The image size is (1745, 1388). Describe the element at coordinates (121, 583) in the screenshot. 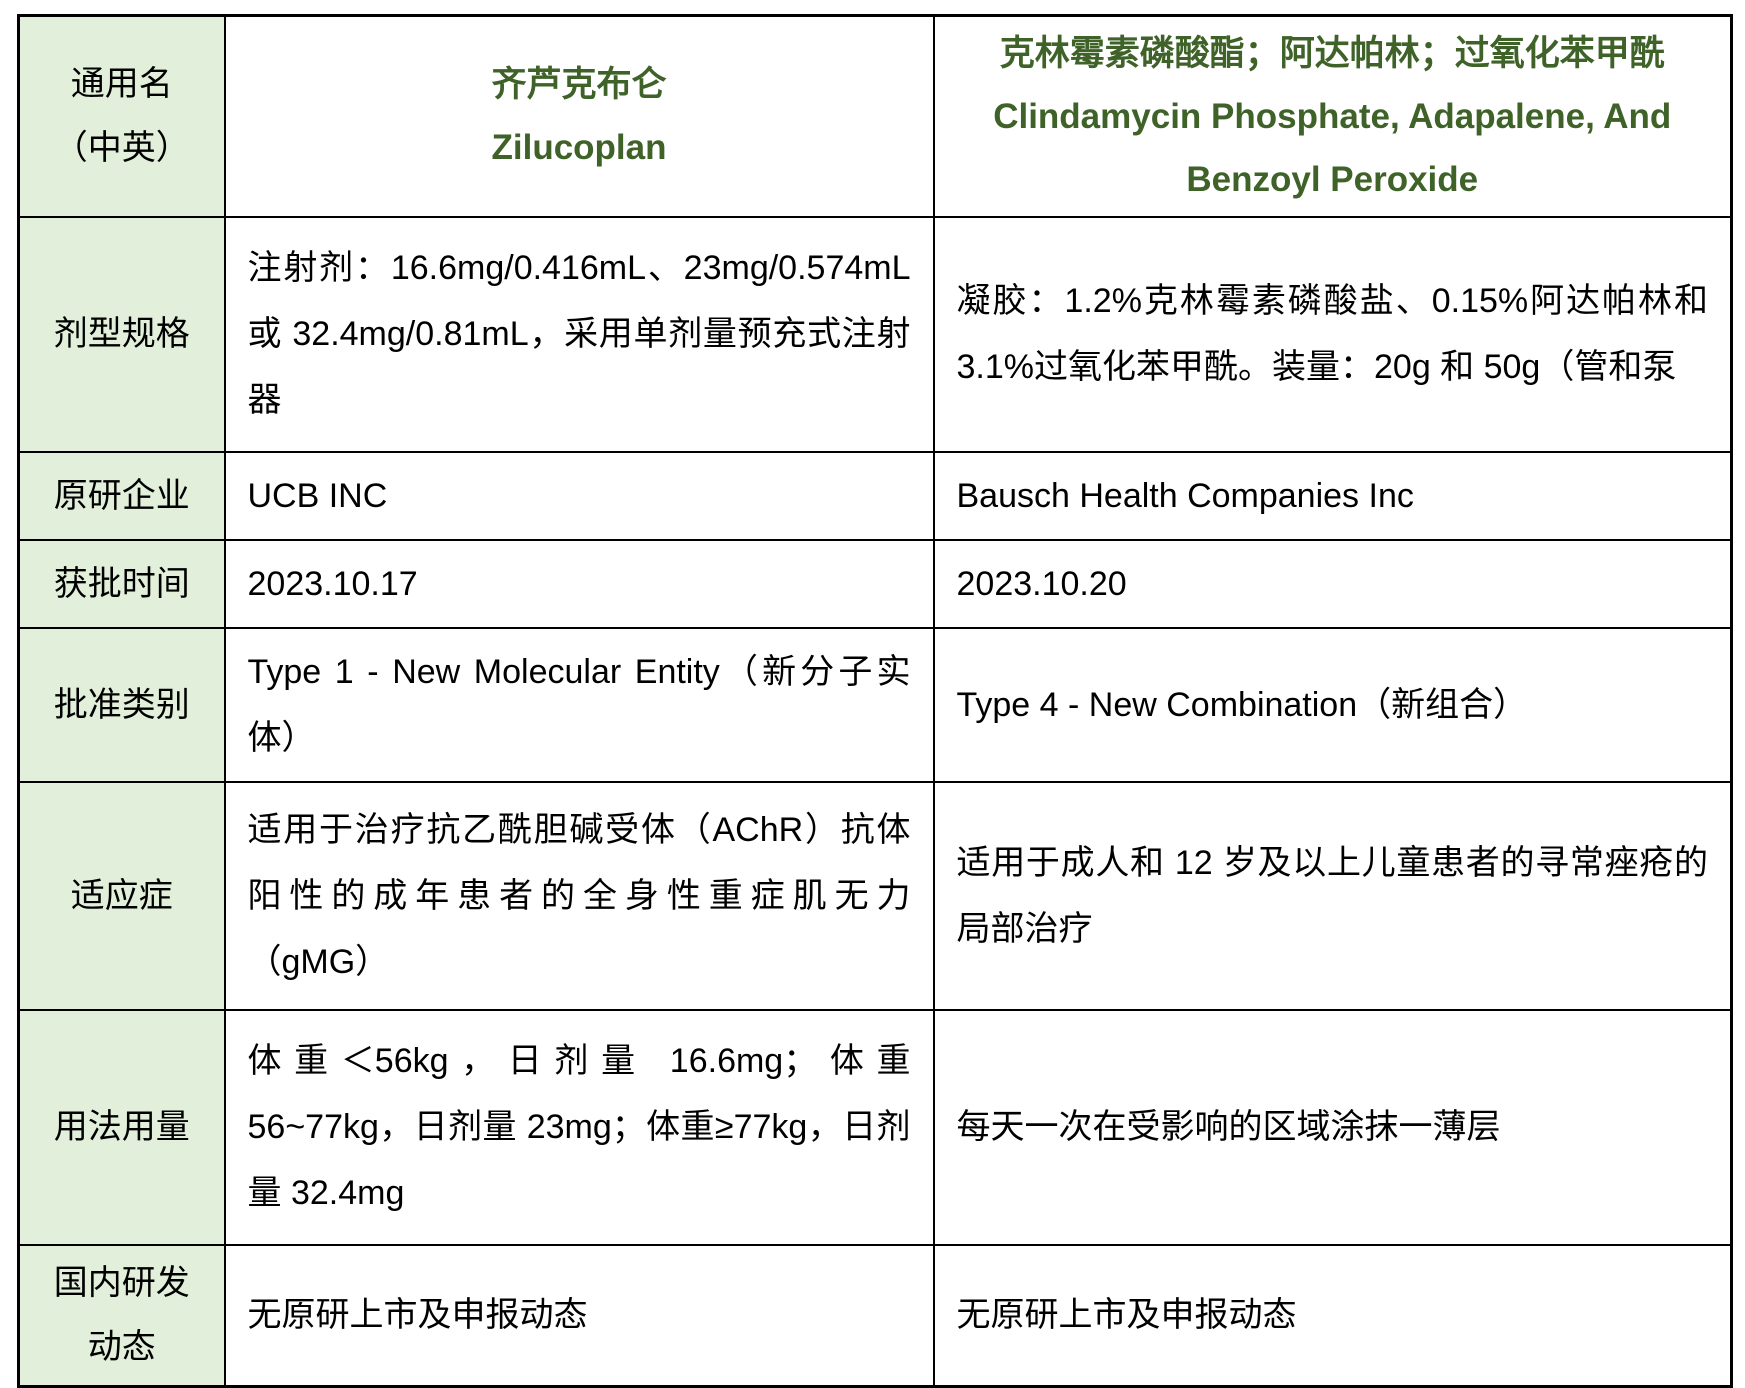

I see `row-label-approval-date: 获批时间` at that location.